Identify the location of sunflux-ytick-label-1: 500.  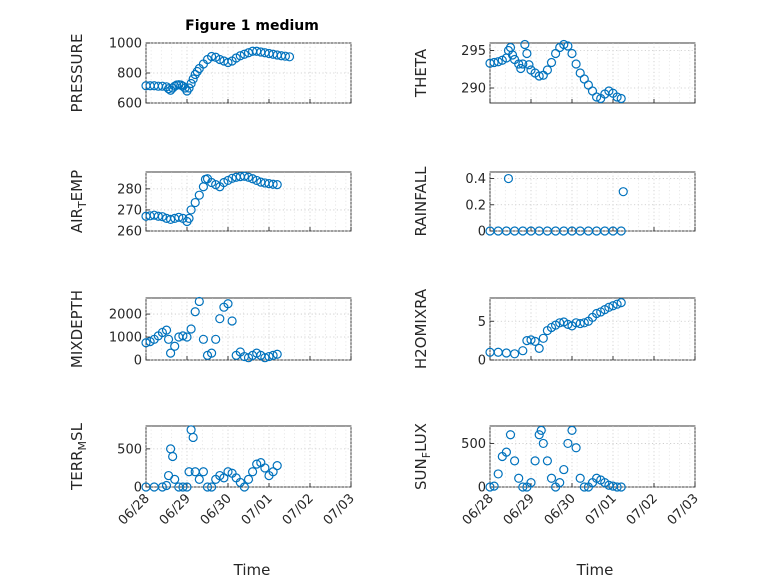
(473, 444).